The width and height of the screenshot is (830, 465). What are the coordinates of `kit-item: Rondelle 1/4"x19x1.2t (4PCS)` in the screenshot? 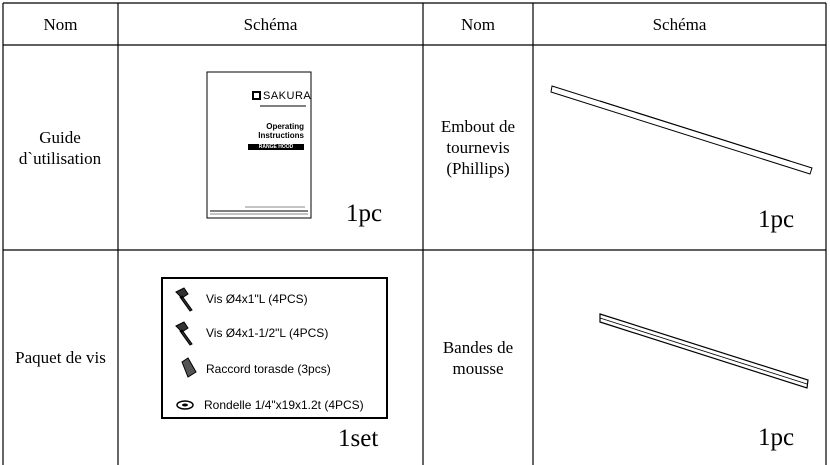 It's located at (284, 405).